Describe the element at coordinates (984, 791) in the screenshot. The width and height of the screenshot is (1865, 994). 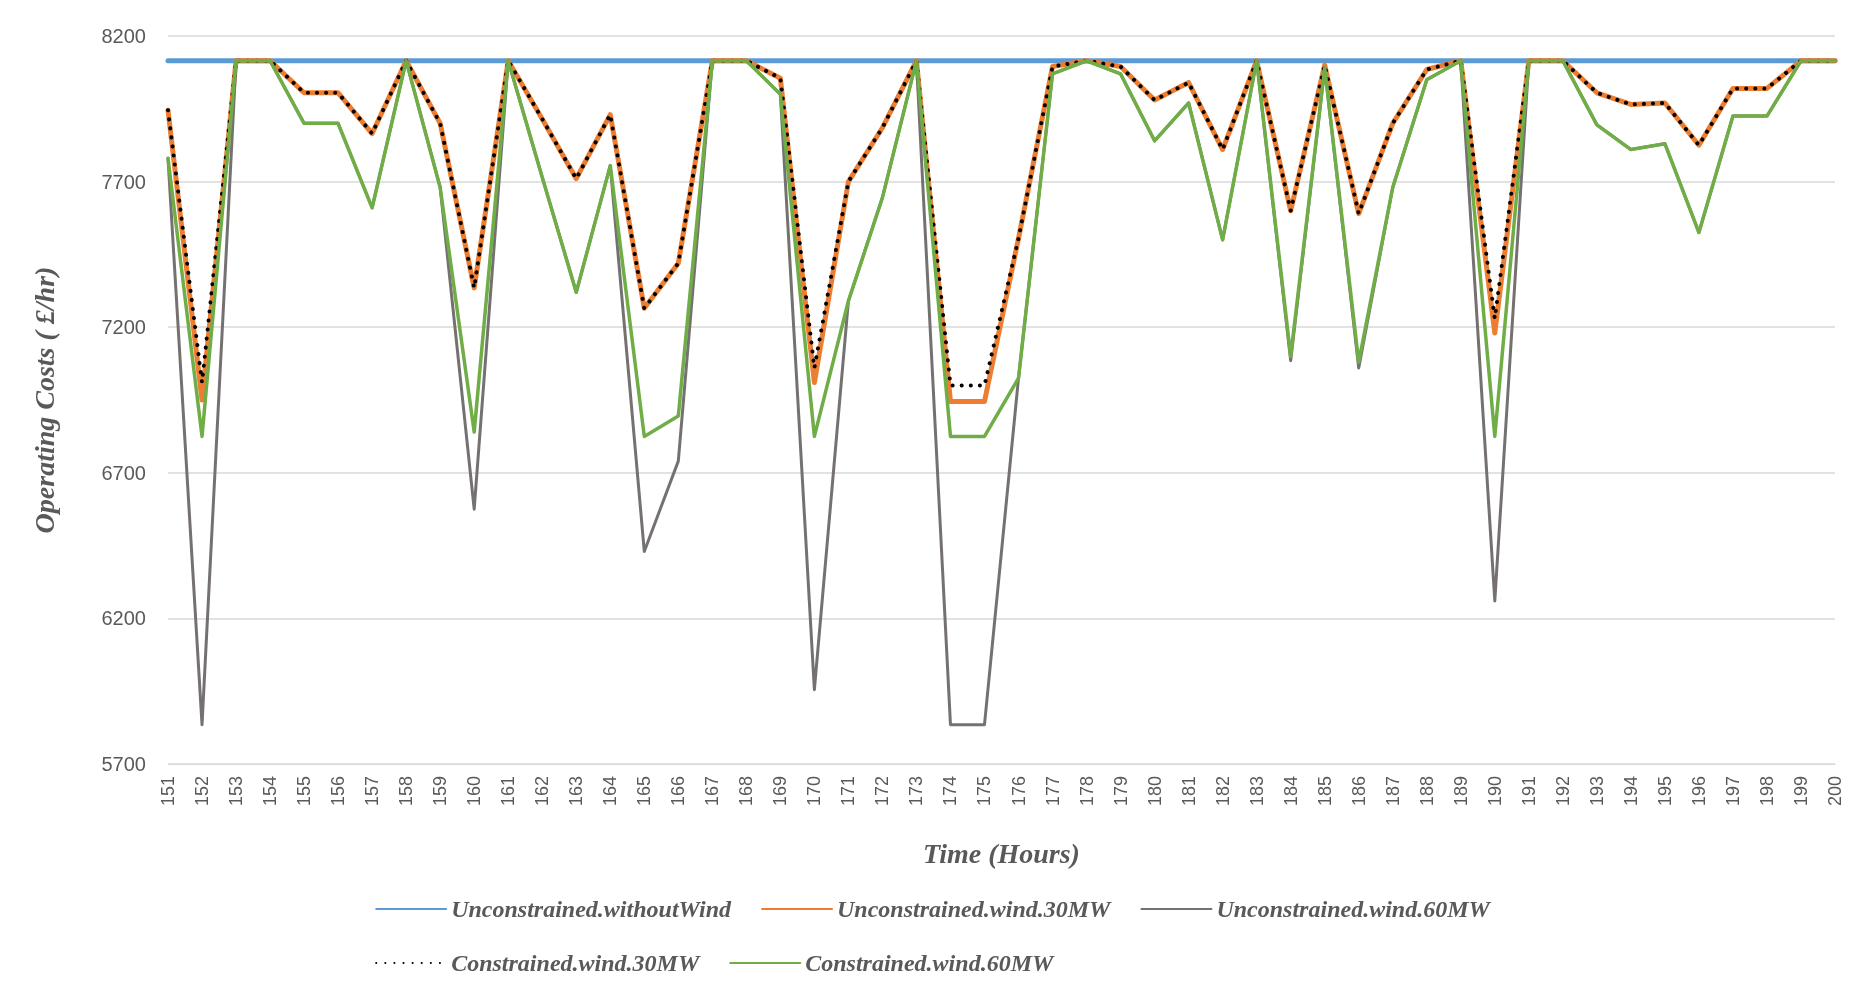
I see `x-tick-label: 175` at that location.